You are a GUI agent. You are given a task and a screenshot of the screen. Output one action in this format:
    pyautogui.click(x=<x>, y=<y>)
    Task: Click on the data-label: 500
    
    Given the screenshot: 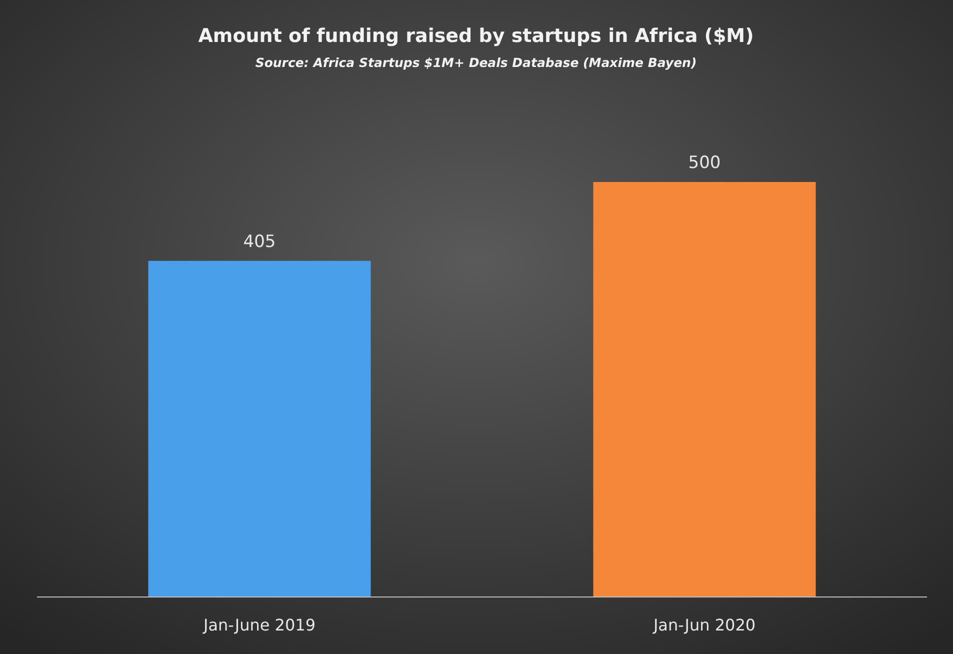 What is the action you would take?
    pyautogui.click(x=704, y=163)
    